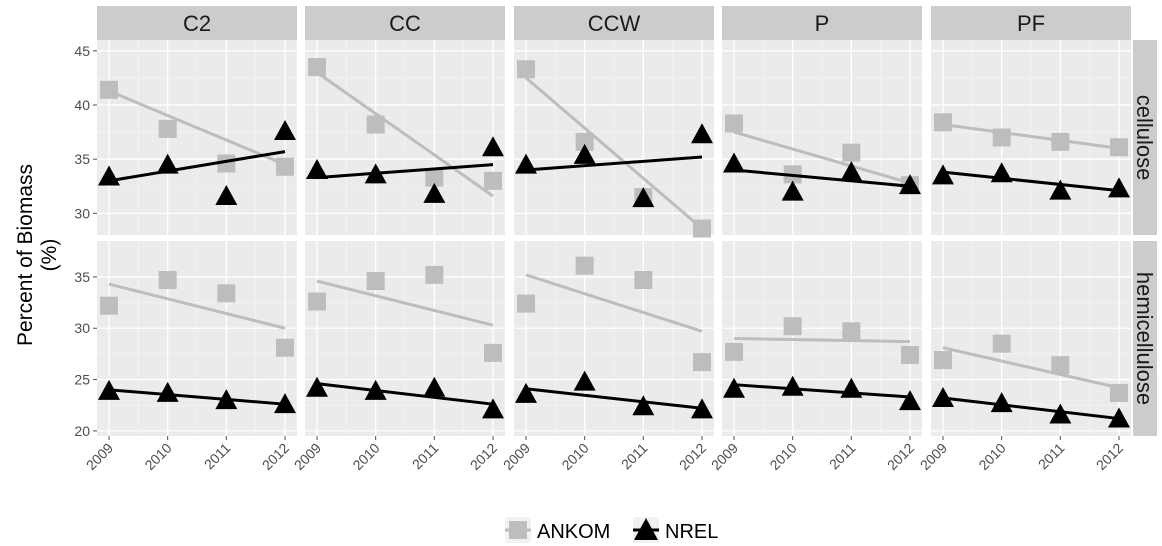 The width and height of the screenshot is (1162, 546). I want to click on y-tick-label: 45, so click(82, 51).